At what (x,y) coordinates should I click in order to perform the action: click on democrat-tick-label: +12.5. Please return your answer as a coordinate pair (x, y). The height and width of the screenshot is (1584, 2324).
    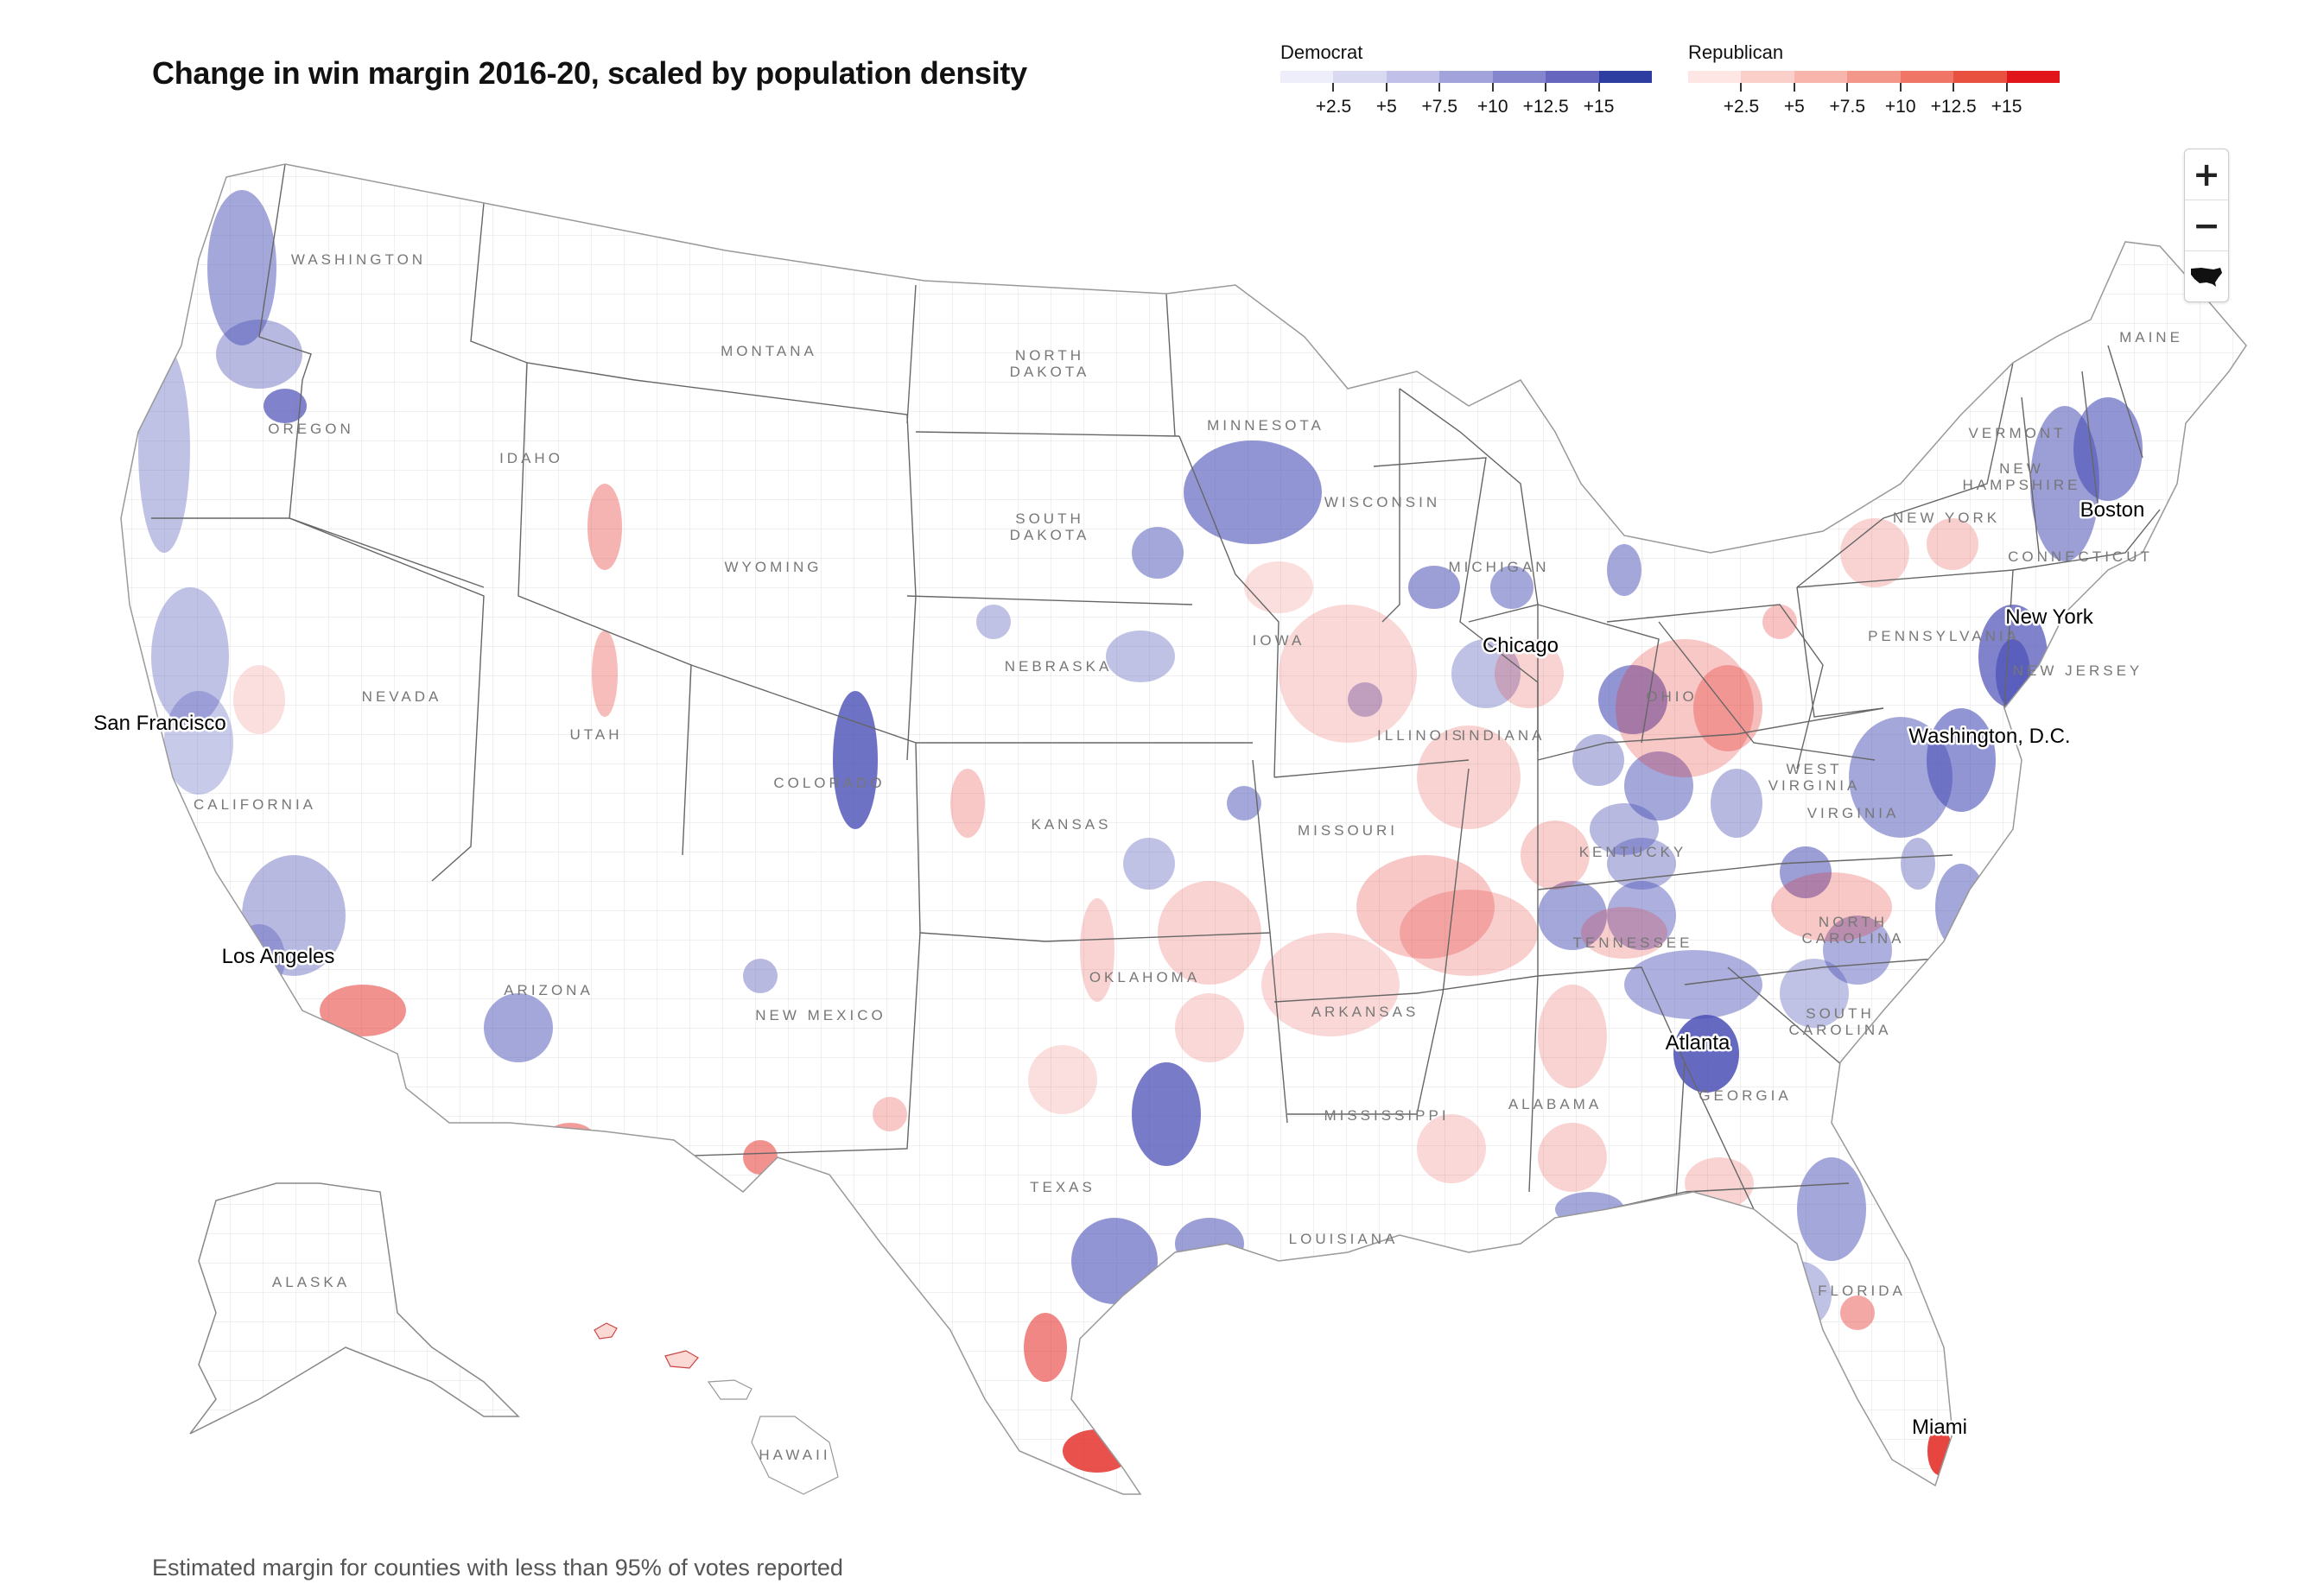
    Looking at the image, I should click on (1545, 107).